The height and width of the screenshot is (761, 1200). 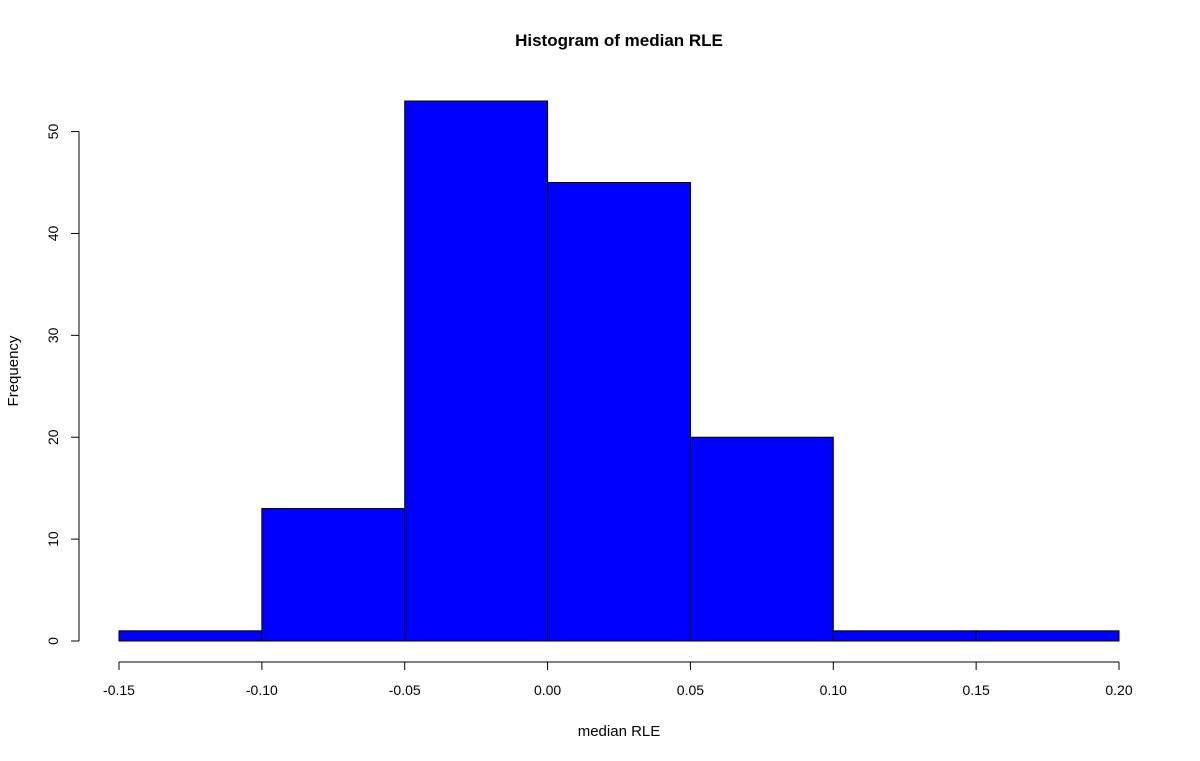 What do you see at coordinates (619, 731) in the screenshot?
I see `x-axis-label: median RLE` at bounding box center [619, 731].